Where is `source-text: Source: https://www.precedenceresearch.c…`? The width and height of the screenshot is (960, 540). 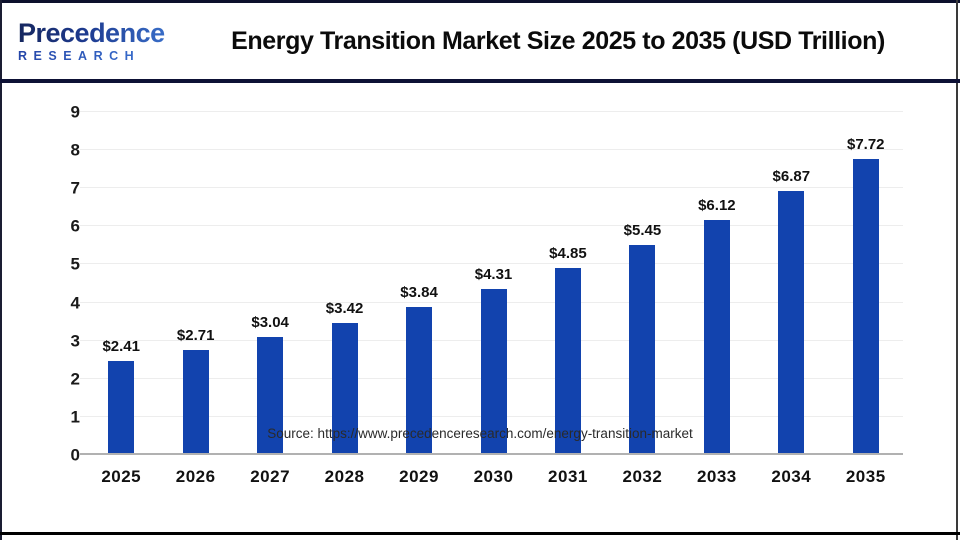
source-text: Source: https://www.precedenceresearch.c… is located at coordinates (480, 433).